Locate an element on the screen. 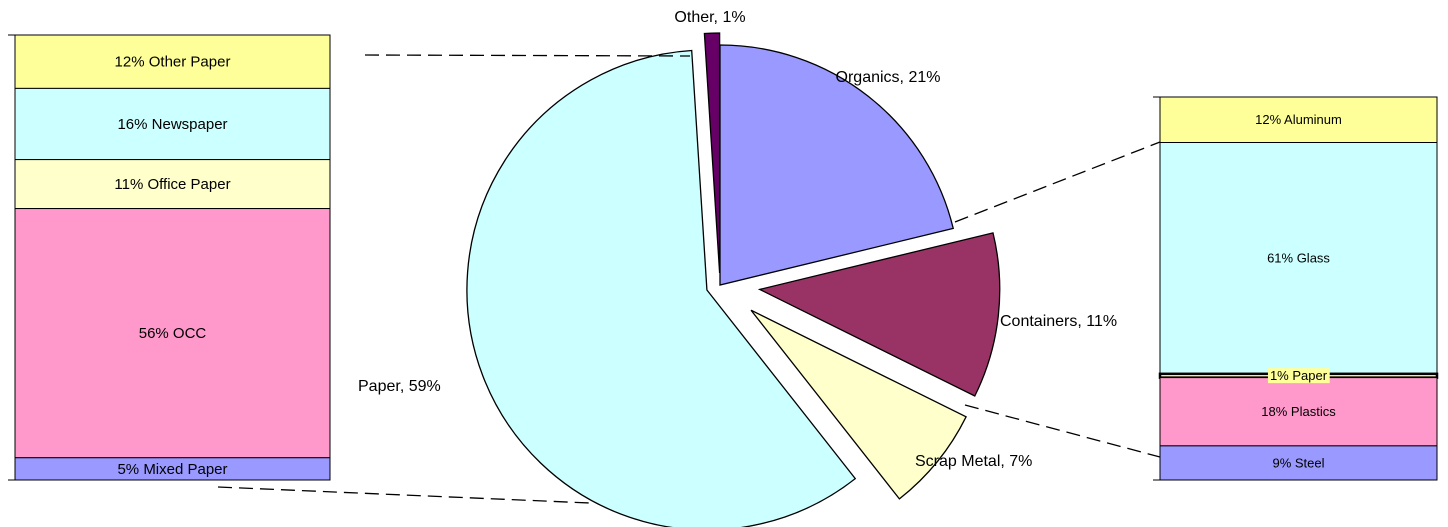  segment-label: 11% Office Paper is located at coordinates (172, 184).